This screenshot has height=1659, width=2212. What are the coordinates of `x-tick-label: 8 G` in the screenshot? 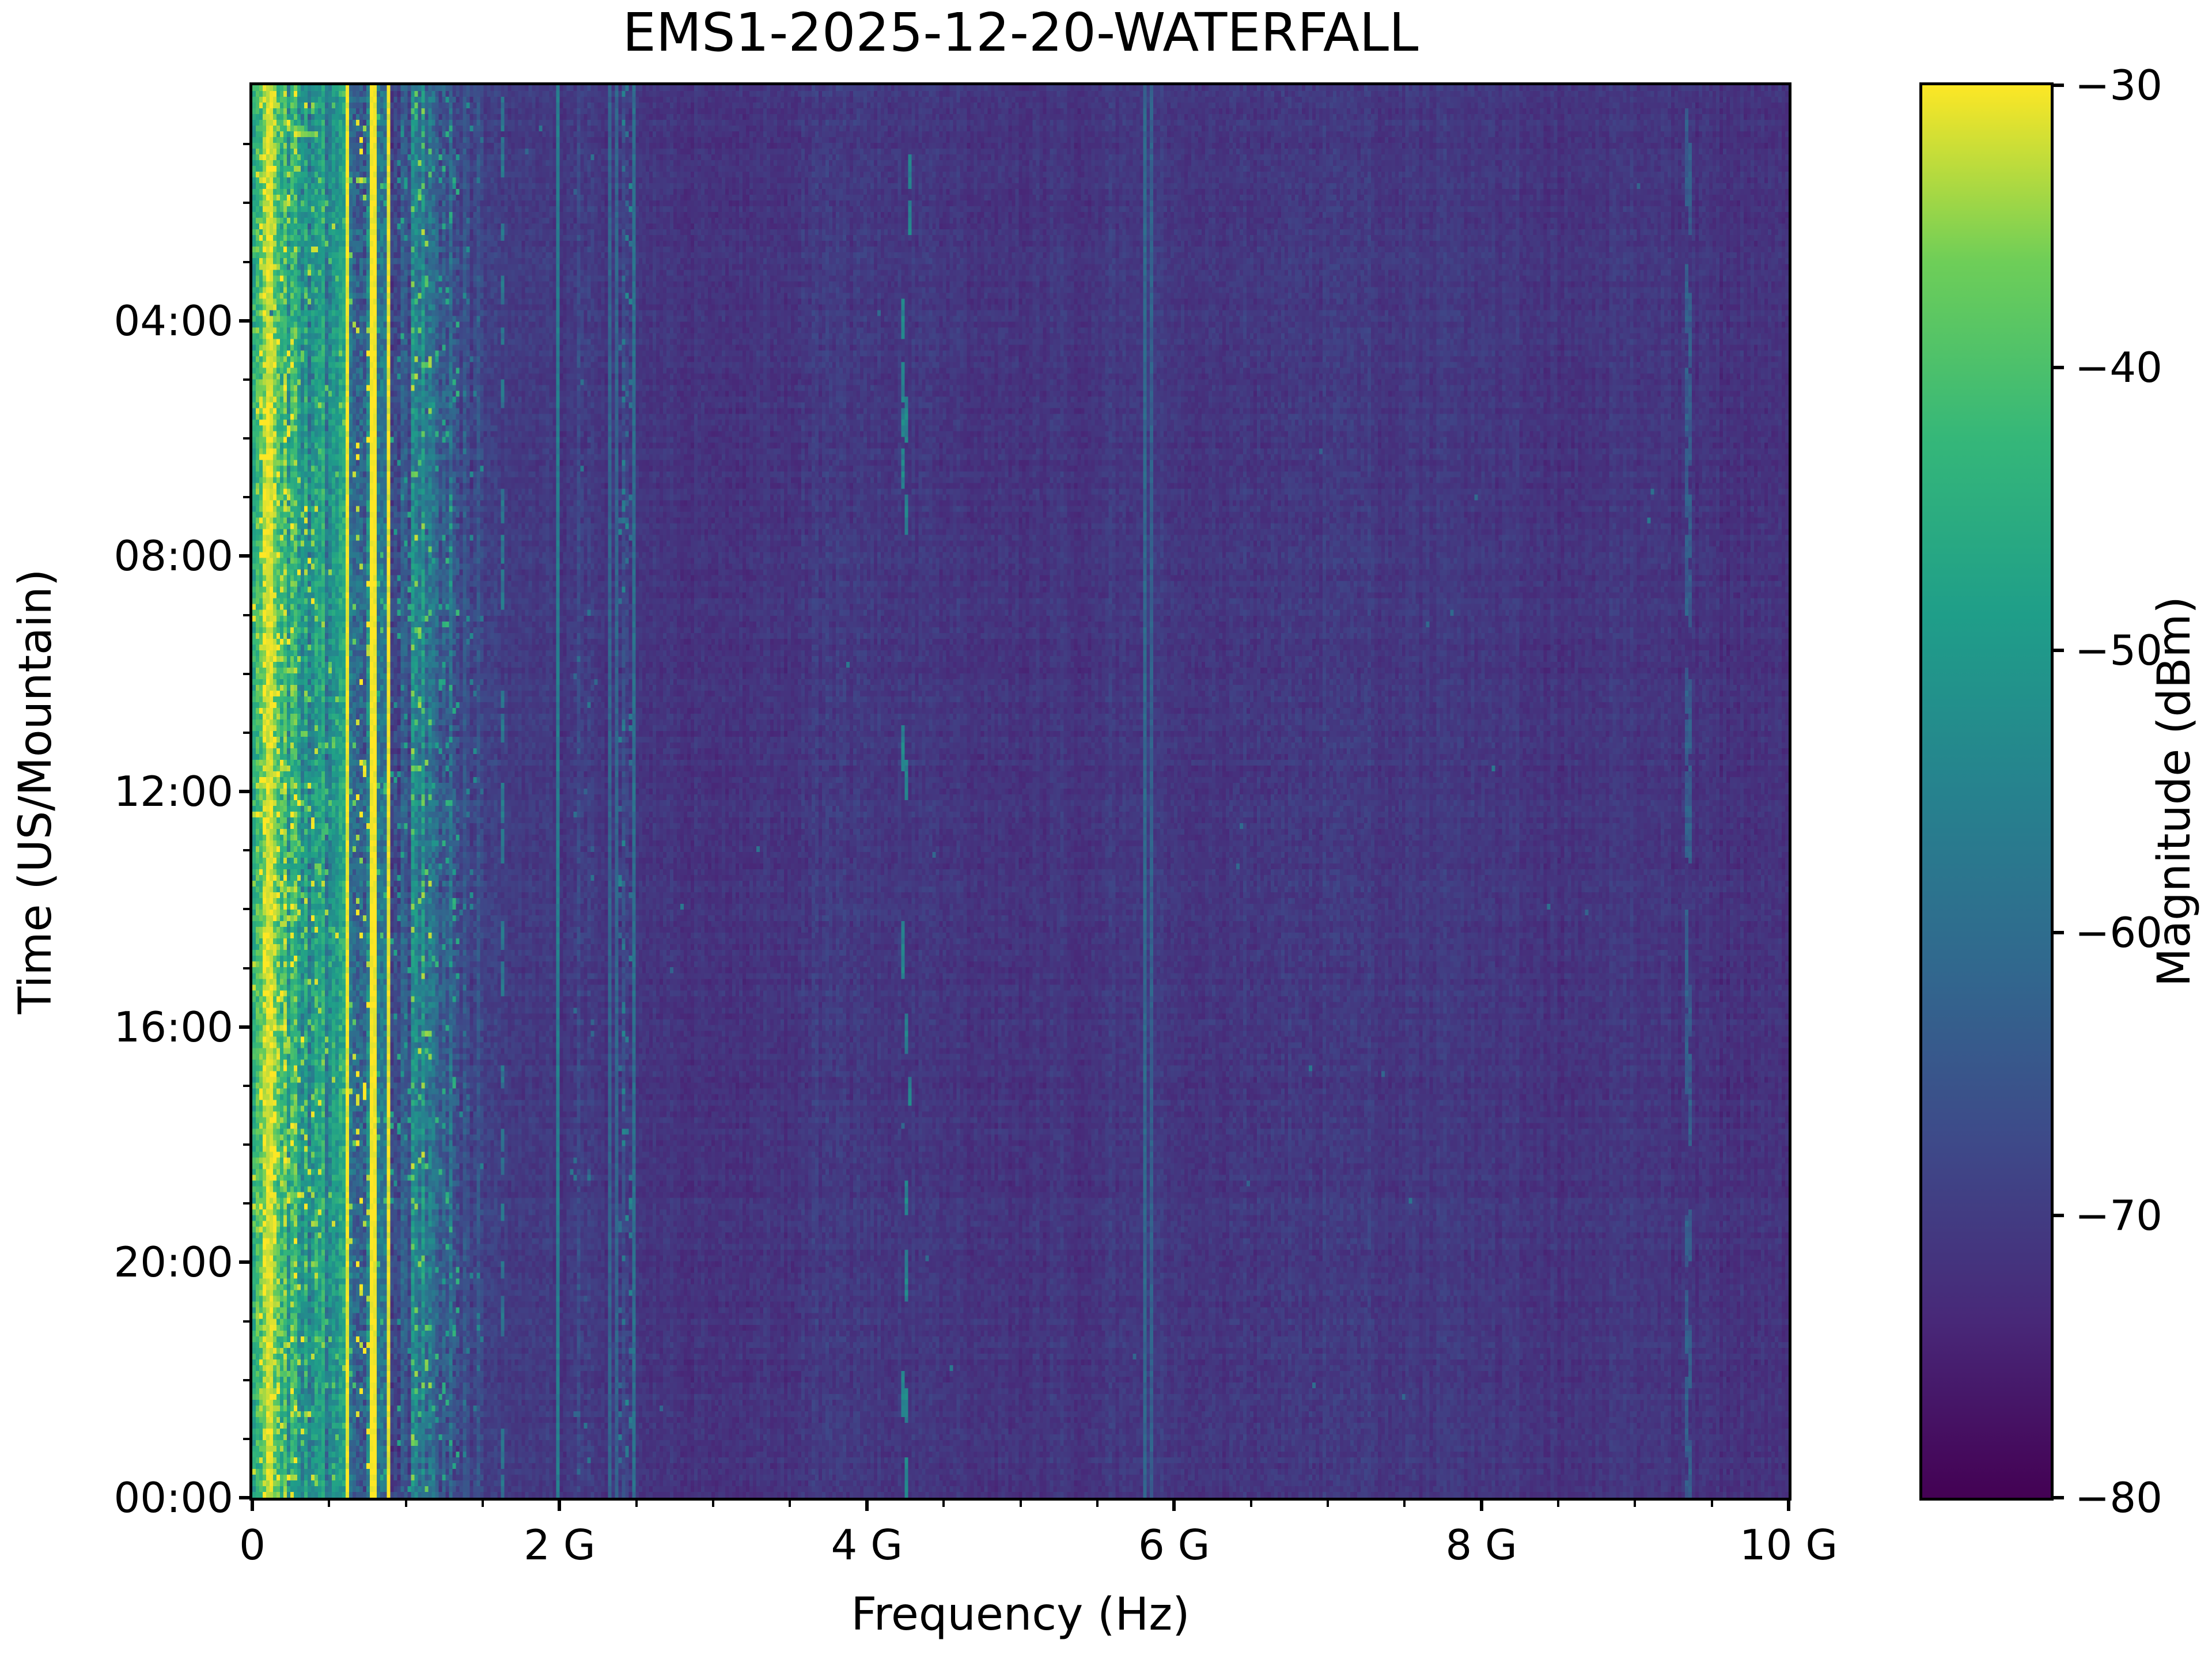 It's located at (1481, 1545).